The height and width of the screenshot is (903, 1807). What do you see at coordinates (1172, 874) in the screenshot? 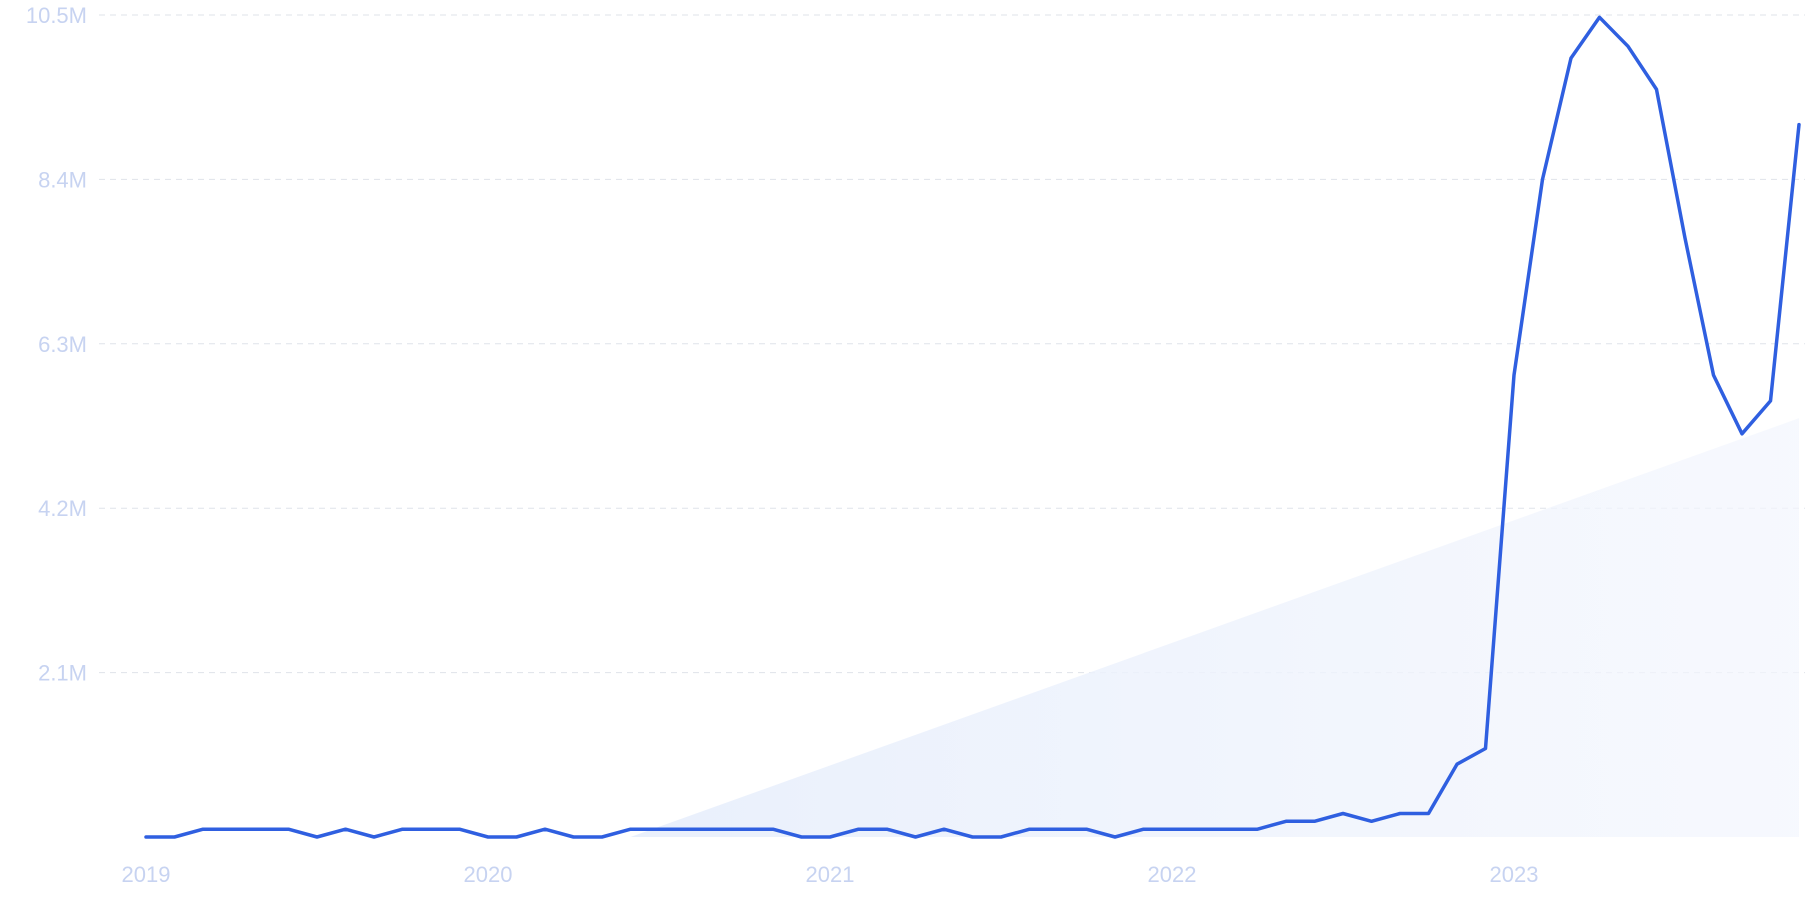
I see `x-tick-label: 2022` at bounding box center [1172, 874].